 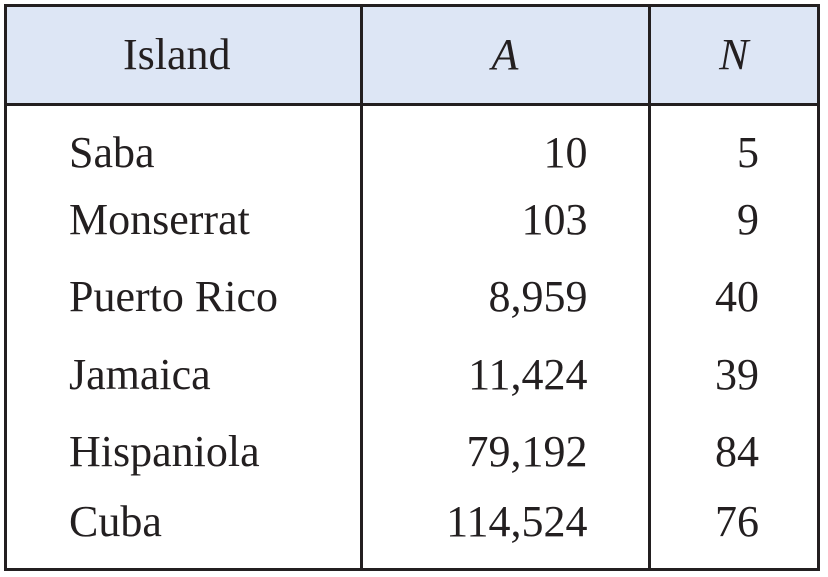 I want to click on cell-a: 114,524, so click(x=506, y=529).